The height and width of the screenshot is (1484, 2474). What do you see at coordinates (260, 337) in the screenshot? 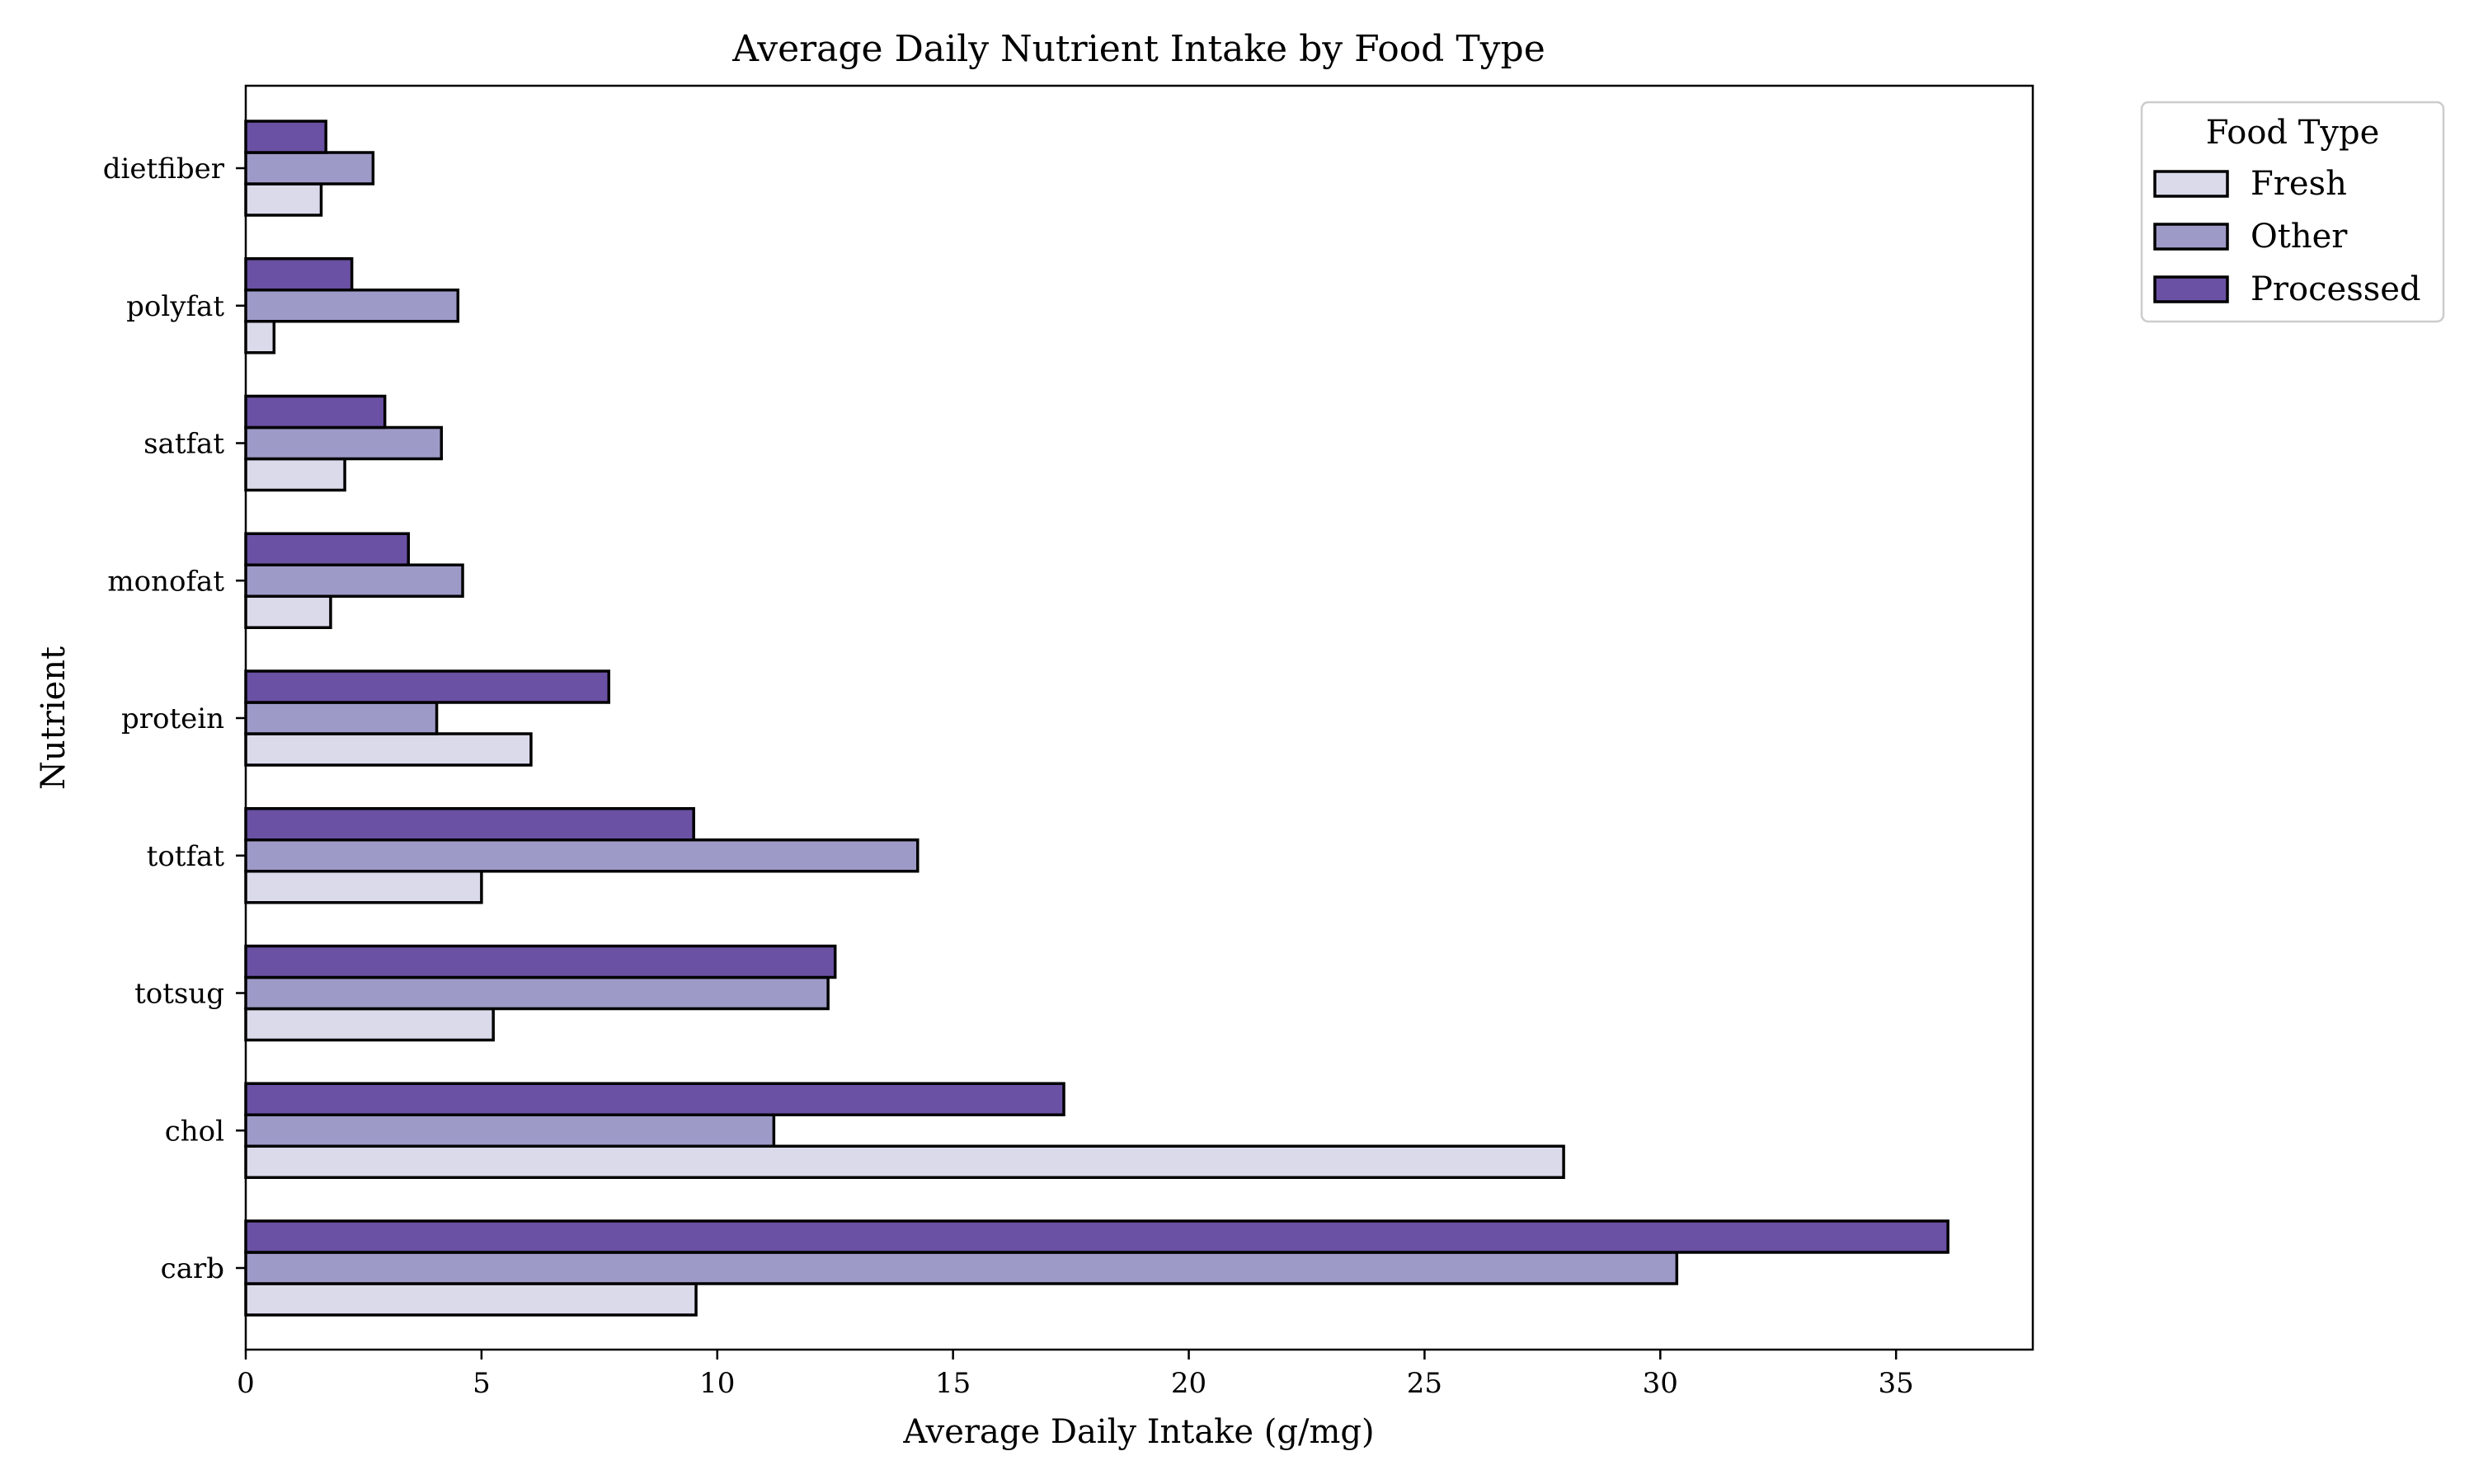
I see `bar-polyfat-fresh` at bounding box center [260, 337].